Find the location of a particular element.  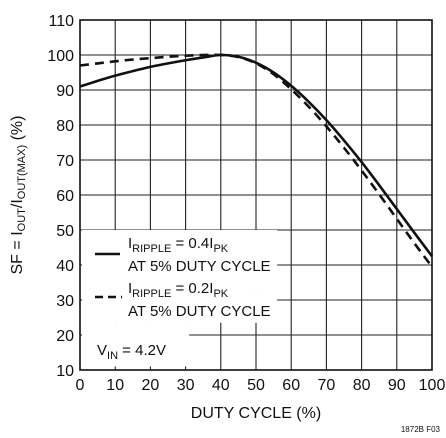

x-tick-label: 80 is located at coordinates (362, 385).